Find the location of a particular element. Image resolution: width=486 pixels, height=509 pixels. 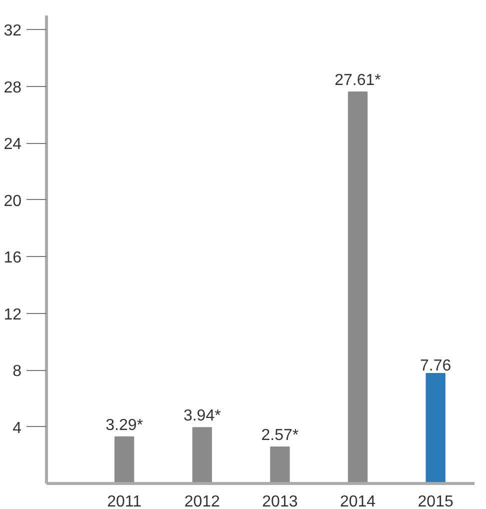

data-label: 2.57* is located at coordinates (280, 435).